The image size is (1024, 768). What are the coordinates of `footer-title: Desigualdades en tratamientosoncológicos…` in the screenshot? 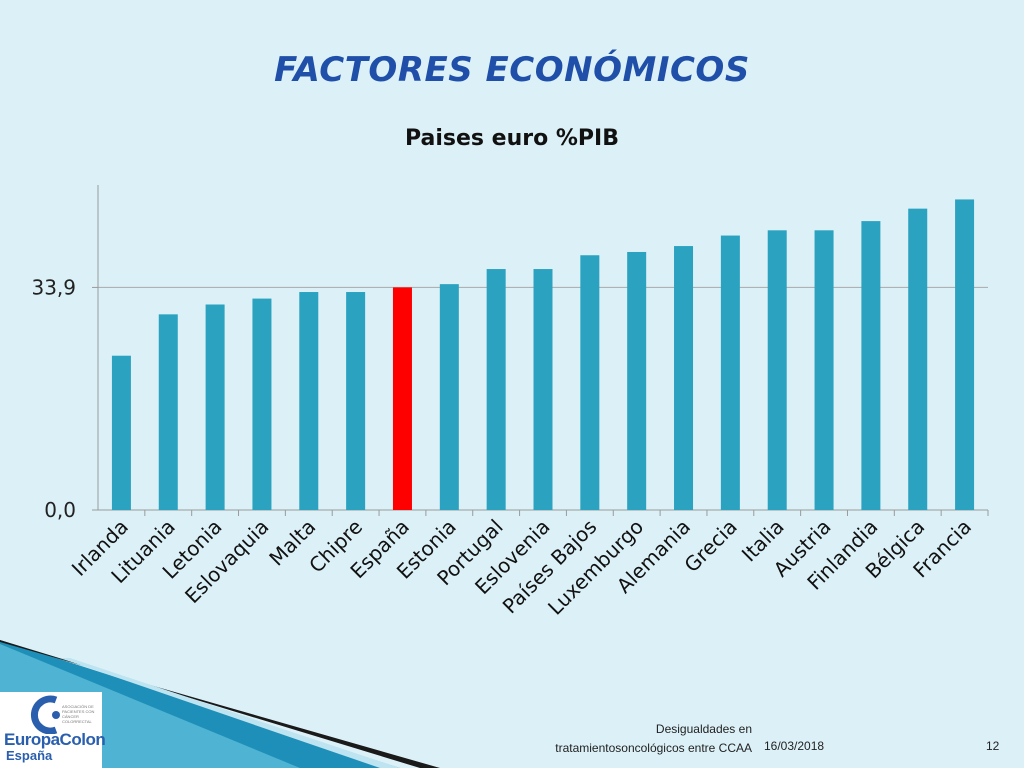 It's located at (641, 739).